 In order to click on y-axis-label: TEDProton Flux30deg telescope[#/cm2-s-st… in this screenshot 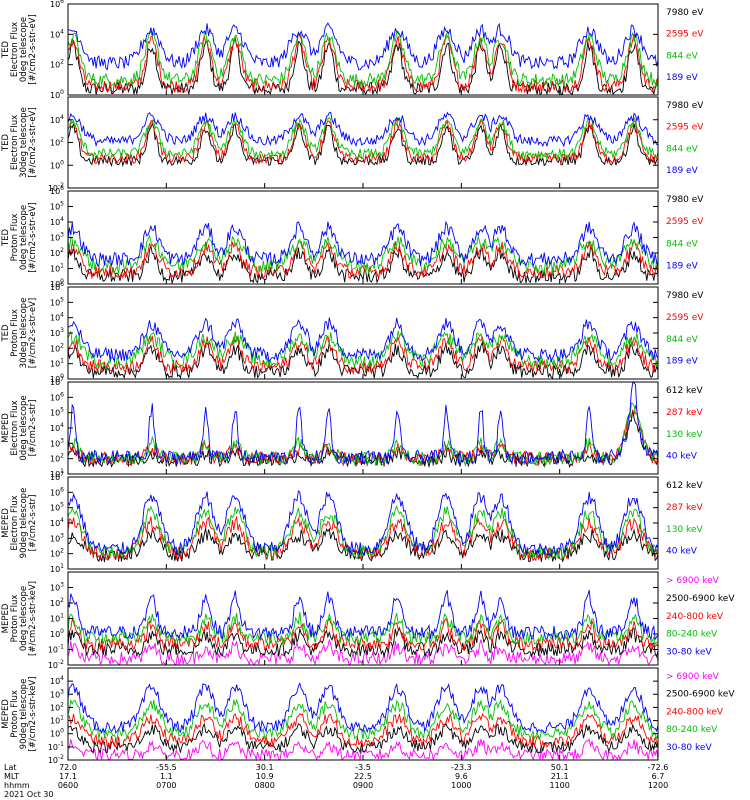, I will do `click(19, 333)`.